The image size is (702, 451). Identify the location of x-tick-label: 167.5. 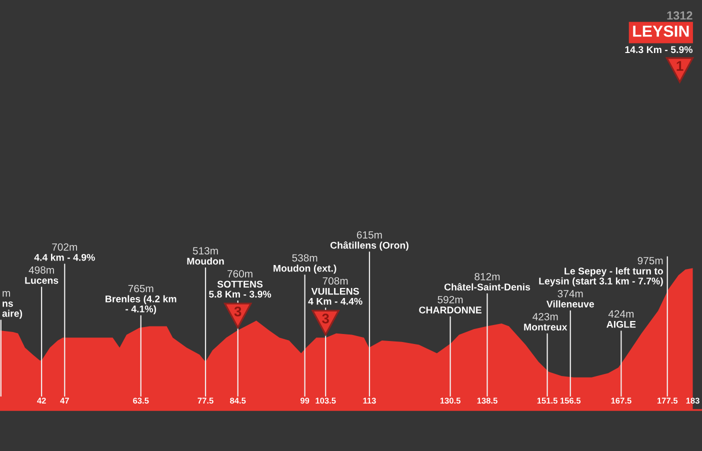
(621, 401).